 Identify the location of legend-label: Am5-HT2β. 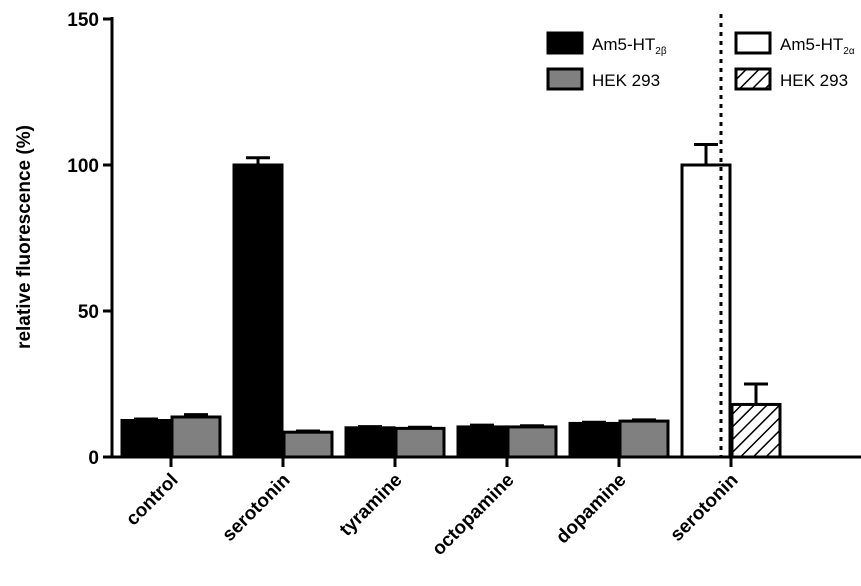
(629, 46).